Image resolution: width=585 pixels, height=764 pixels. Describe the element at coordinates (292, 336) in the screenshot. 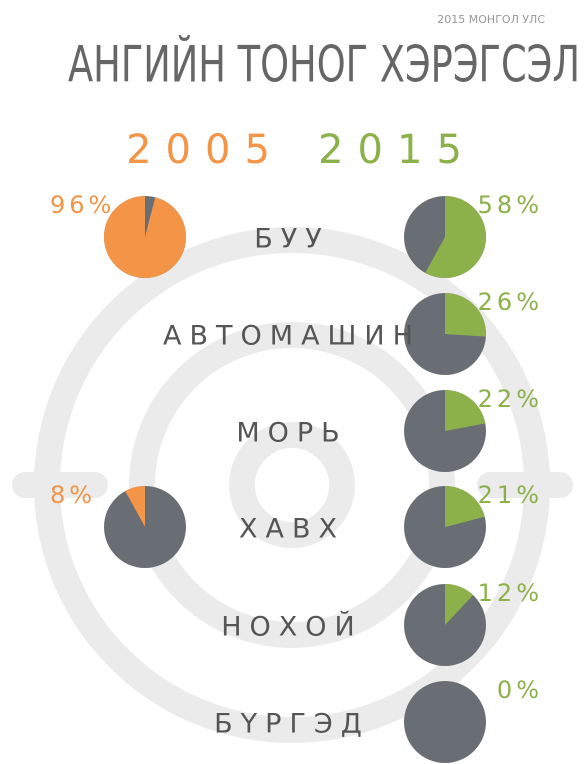

I see `category-label: АВТОМАШИН` at that location.